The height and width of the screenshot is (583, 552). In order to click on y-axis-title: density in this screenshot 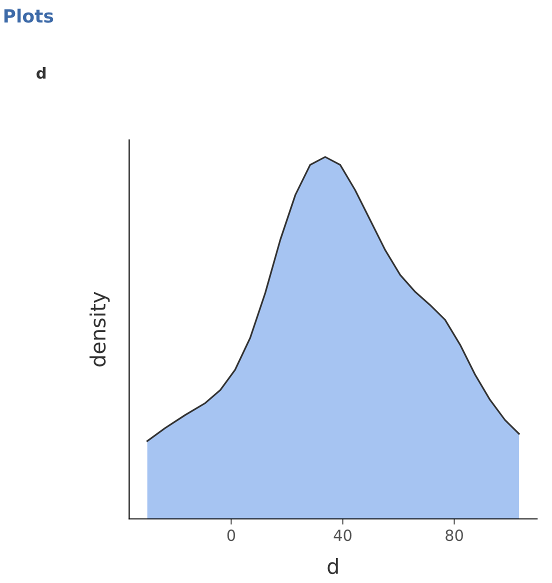, I will do `click(100, 329)`.